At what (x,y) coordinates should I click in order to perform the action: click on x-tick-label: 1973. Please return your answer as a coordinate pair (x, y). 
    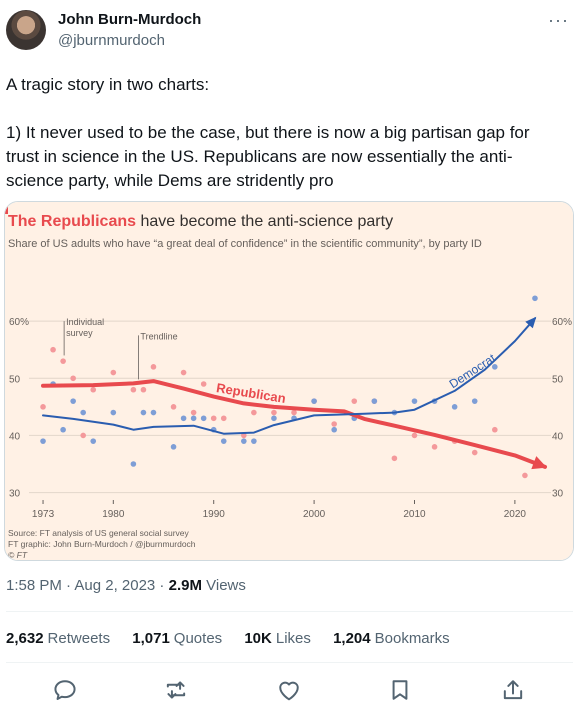
    Looking at the image, I should click on (43, 514).